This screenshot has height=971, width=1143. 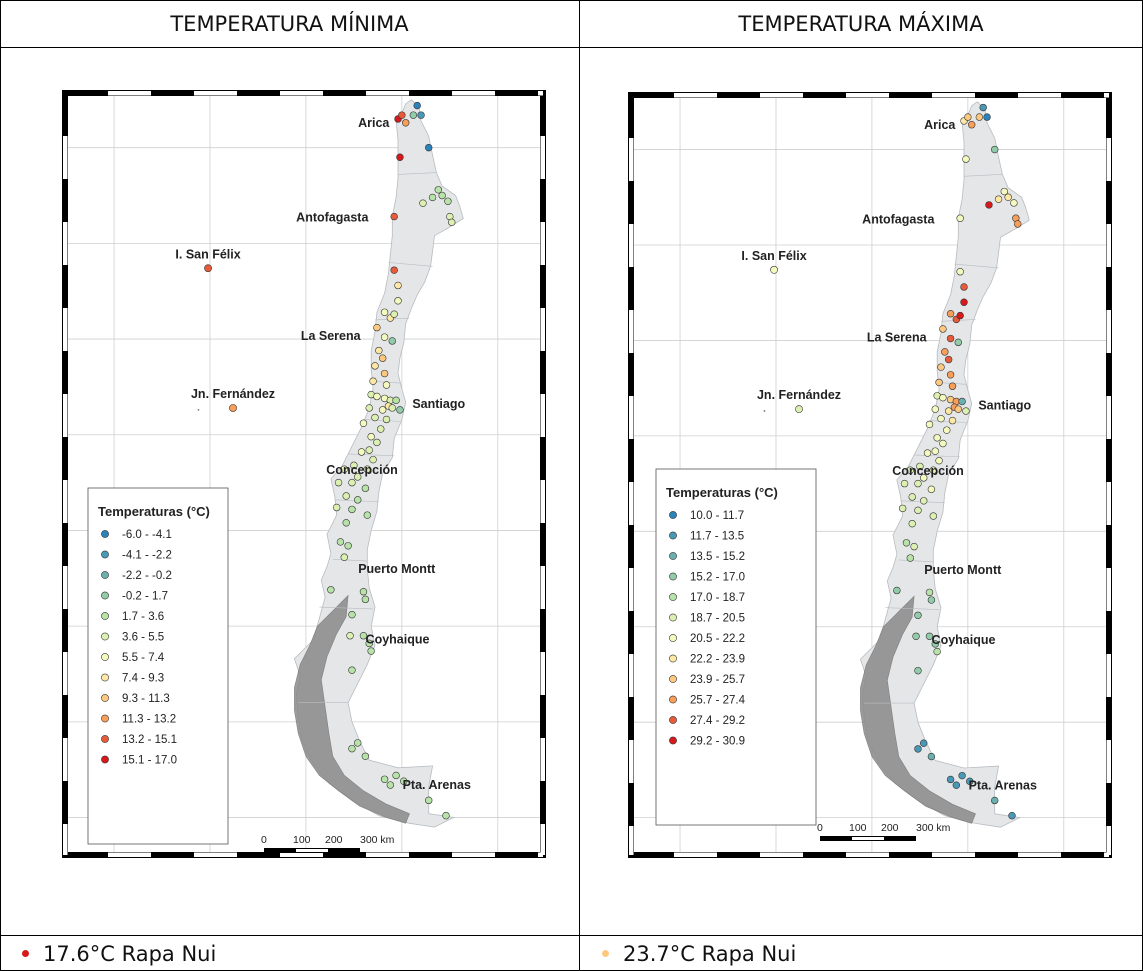 What do you see at coordinates (717, 639) in the screenshot?
I see `legend-label: 20.5 - 22.2` at bounding box center [717, 639].